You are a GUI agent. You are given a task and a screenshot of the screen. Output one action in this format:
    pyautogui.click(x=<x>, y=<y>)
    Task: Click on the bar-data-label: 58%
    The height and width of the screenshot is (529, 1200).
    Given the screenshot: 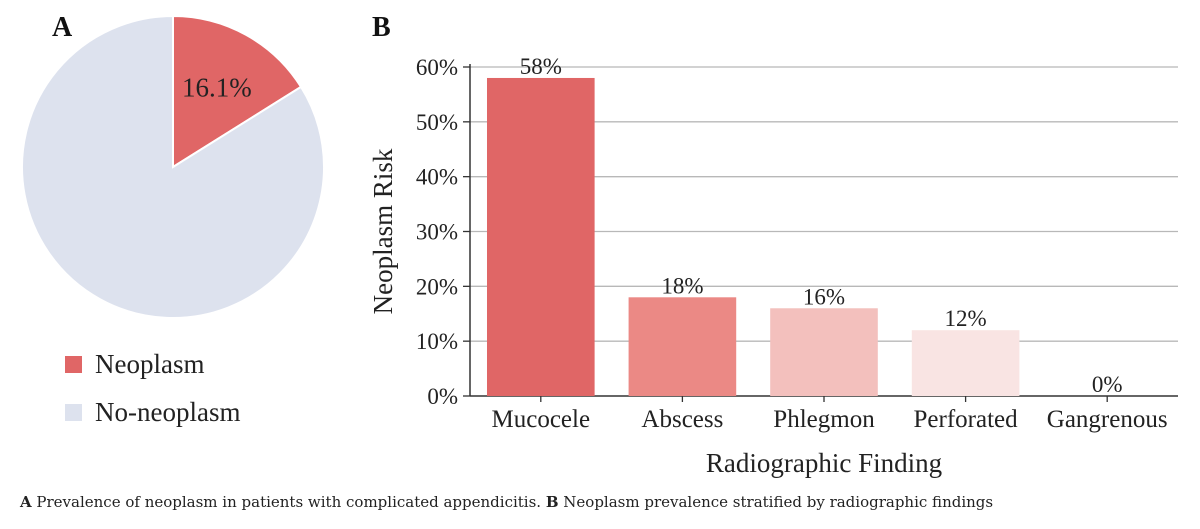 What is the action you would take?
    pyautogui.click(x=541, y=66)
    